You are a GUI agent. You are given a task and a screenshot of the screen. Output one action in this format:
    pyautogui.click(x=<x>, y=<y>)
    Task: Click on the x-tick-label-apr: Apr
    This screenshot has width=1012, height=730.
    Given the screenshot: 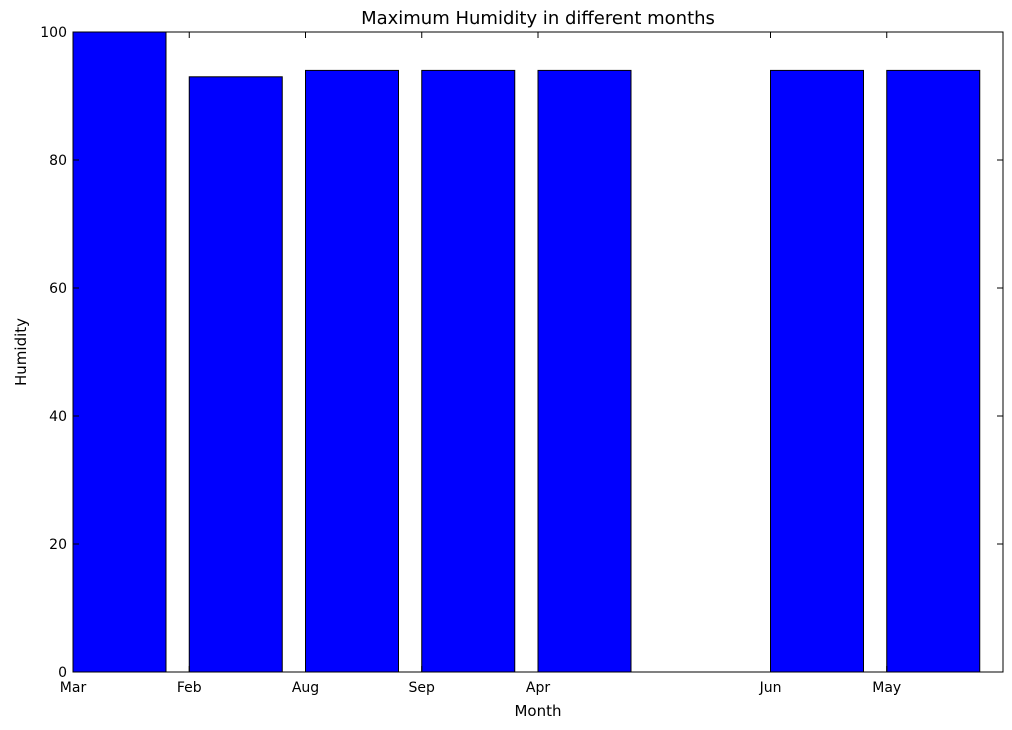 What is the action you would take?
    pyautogui.click(x=538, y=688)
    